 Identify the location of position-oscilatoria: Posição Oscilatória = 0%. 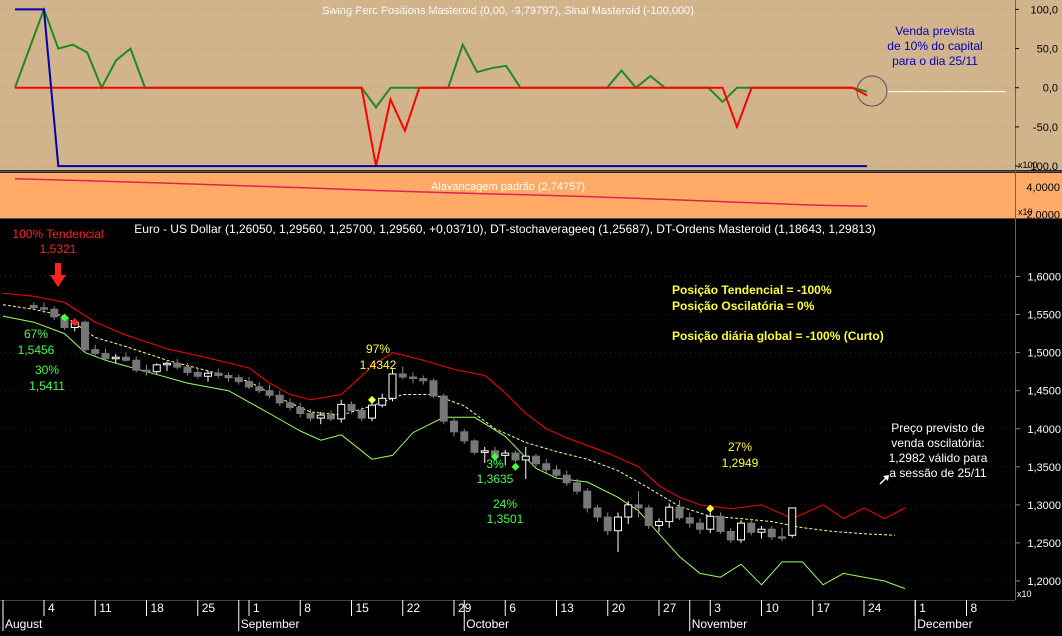
(743, 306).